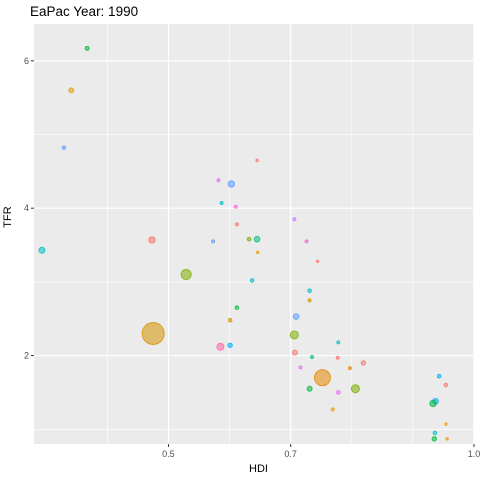 The width and height of the screenshot is (480, 480). What do you see at coordinates (168, 454) in the screenshot?
I see `x-tick-label: 0.5` at bounding box center [168, 454].